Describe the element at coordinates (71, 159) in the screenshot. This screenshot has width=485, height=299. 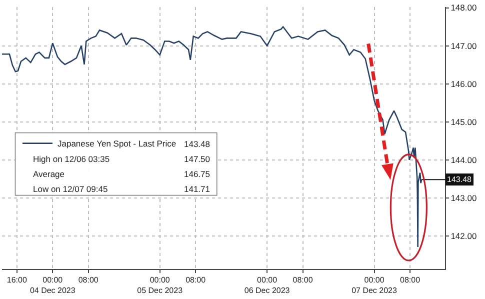
I see `annotation: High on 12/06 03:35` at that location.